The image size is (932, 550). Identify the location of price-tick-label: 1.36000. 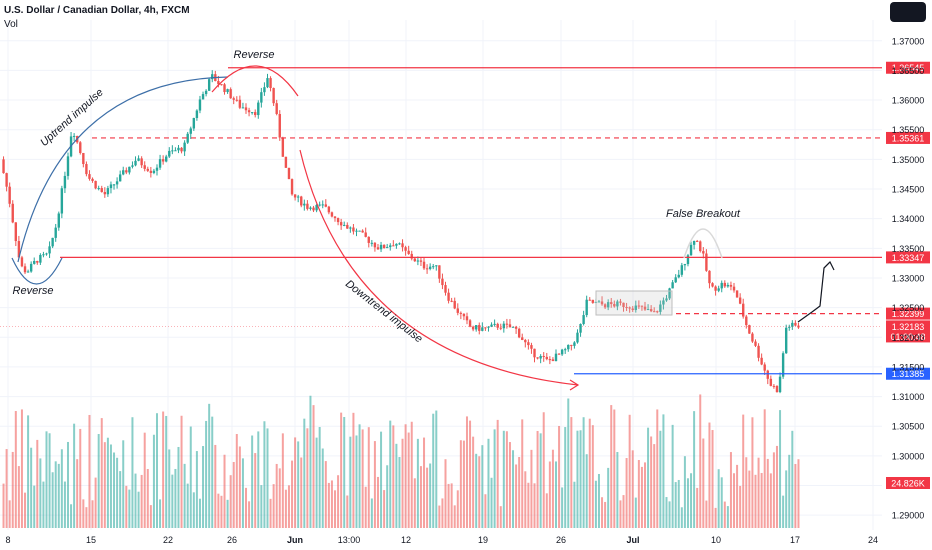
(908, 101).